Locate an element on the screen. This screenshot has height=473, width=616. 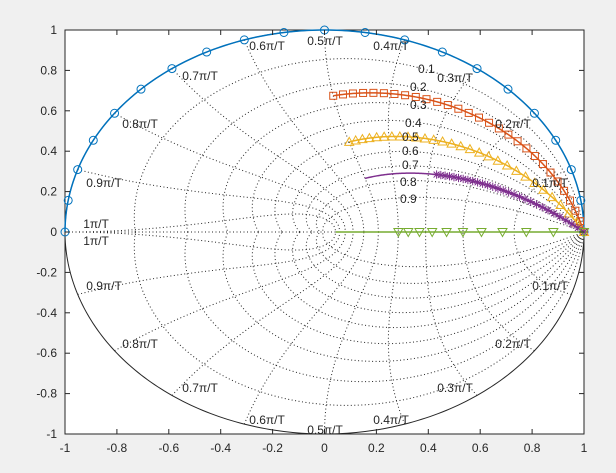
zeta-label: 0.7 is located at coordinates (410, 165).